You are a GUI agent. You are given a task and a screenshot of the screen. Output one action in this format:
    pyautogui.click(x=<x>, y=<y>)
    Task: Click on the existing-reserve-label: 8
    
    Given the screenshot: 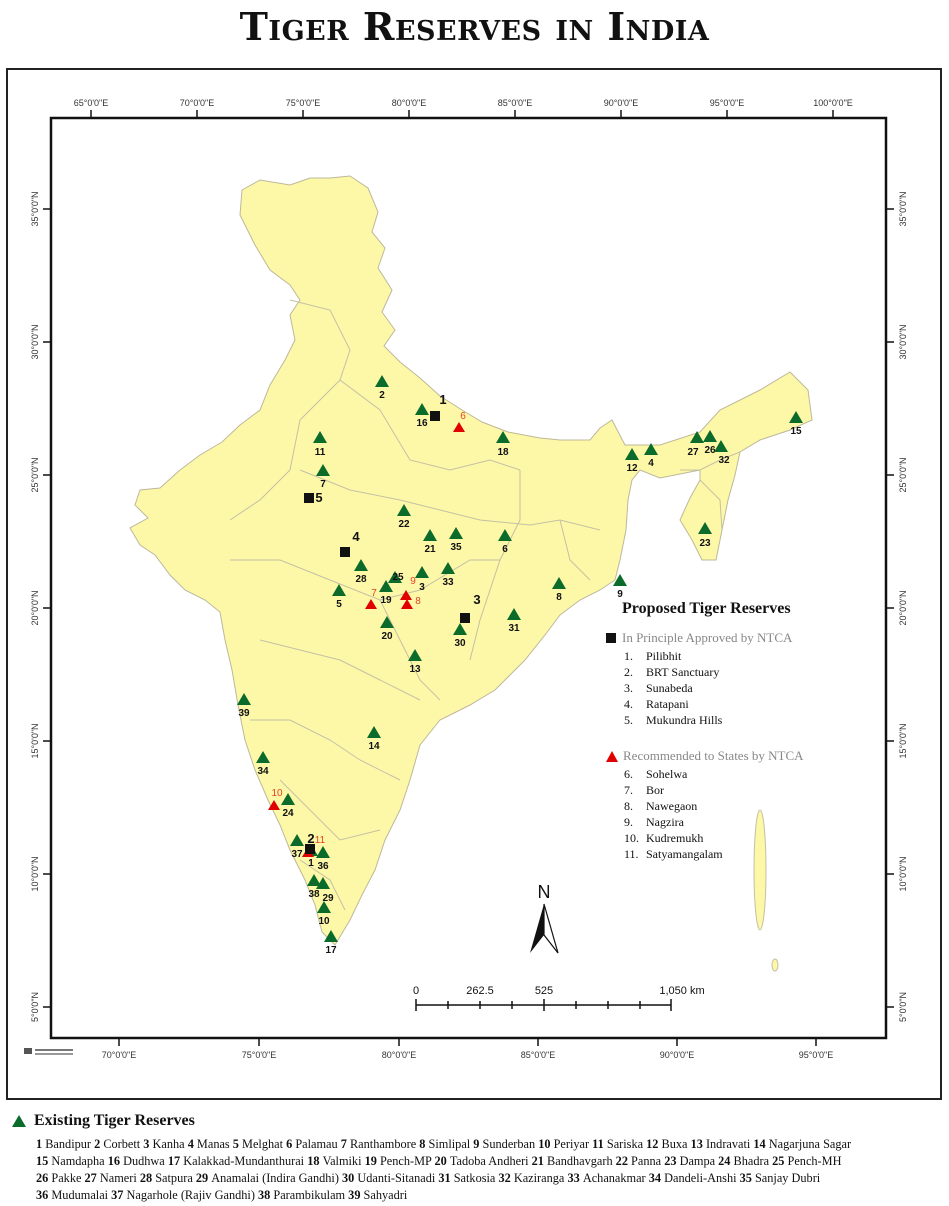 What is the action you would take?
    pyautogui.click(x=559, y=597)
    